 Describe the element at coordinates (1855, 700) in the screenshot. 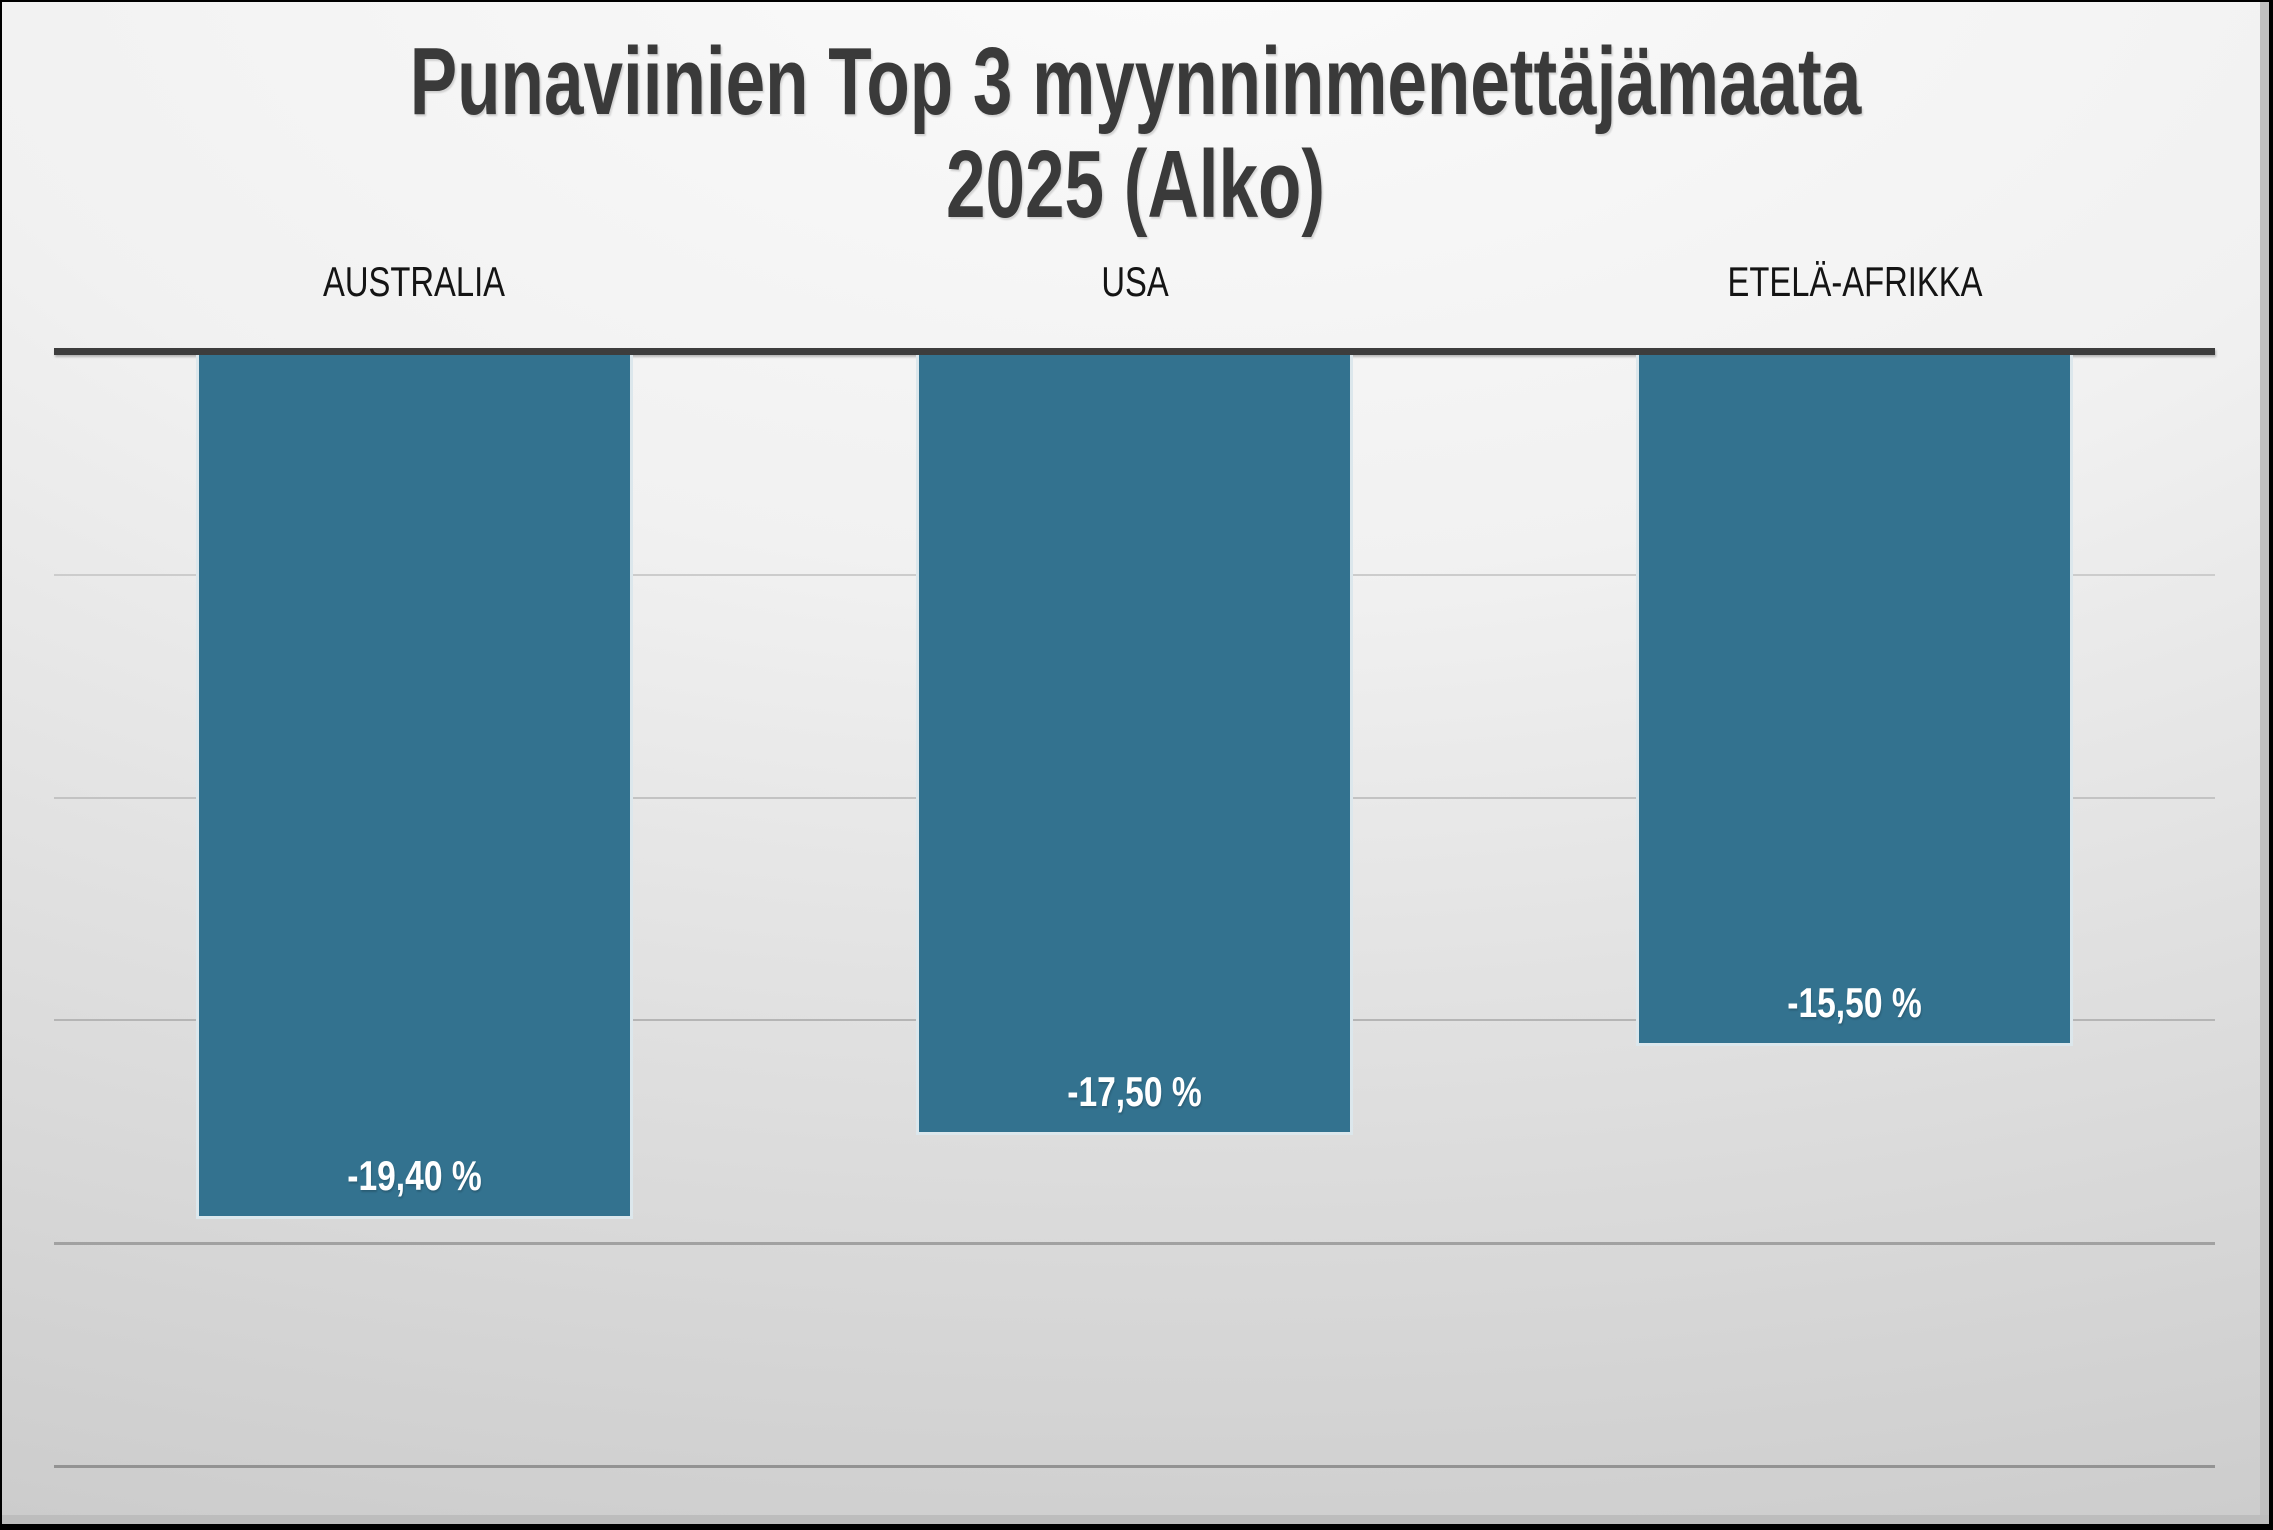

I see `bar: -15,50 %` at that location.